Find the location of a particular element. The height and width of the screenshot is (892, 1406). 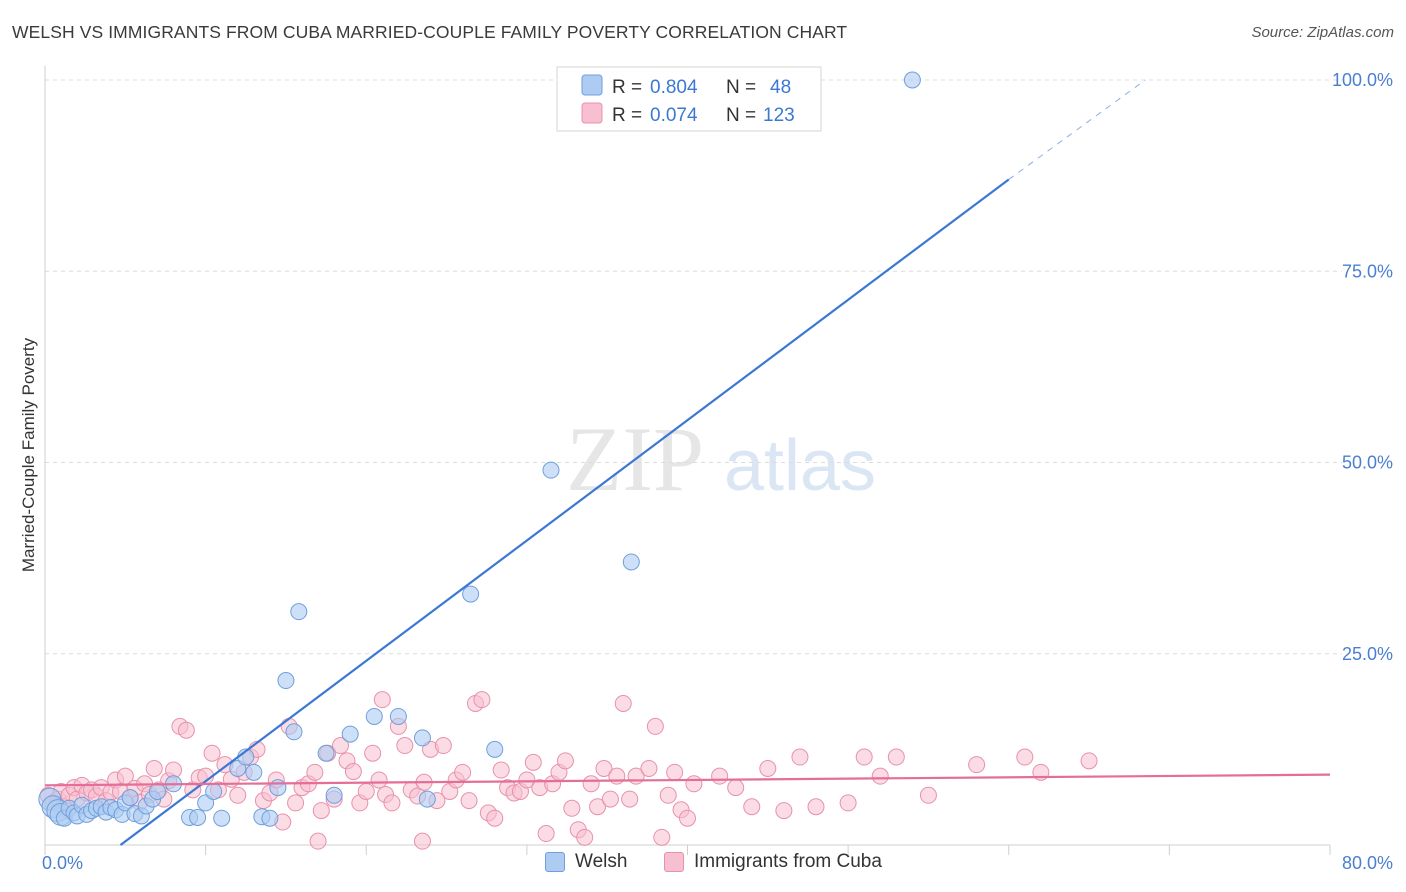

x-tick-label-max: 80.0% is located at coordinates (1367, 863).